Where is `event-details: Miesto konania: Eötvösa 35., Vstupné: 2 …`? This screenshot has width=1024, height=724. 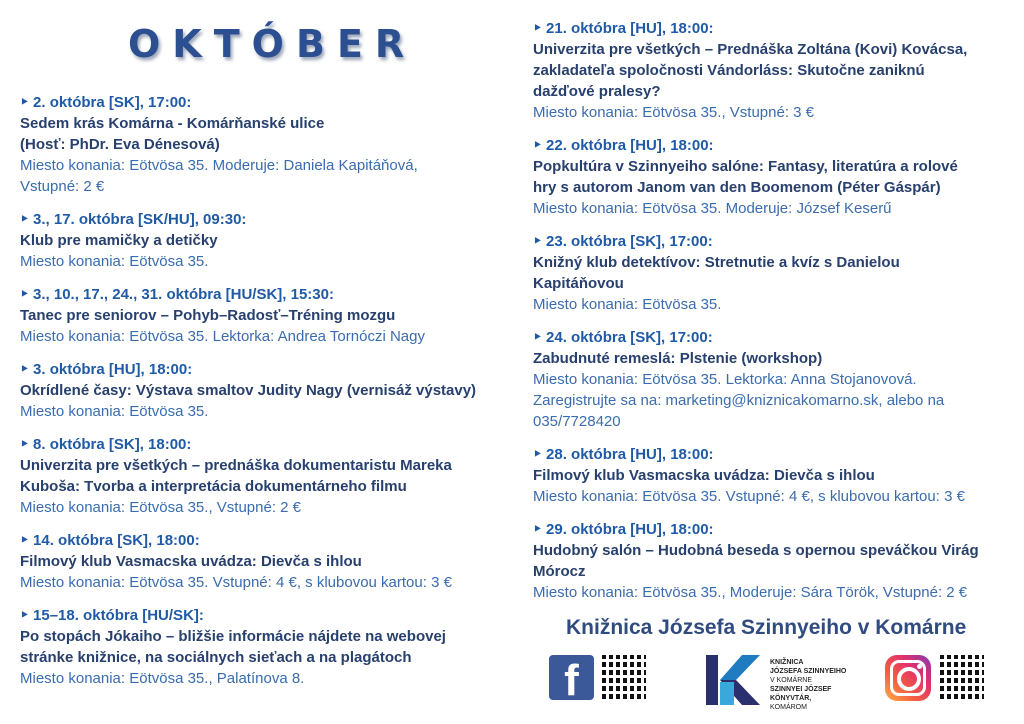 event-details: Miesto konania: Eötvösa 35., Vstupné: 2 … is located at coordinates (161, 507).